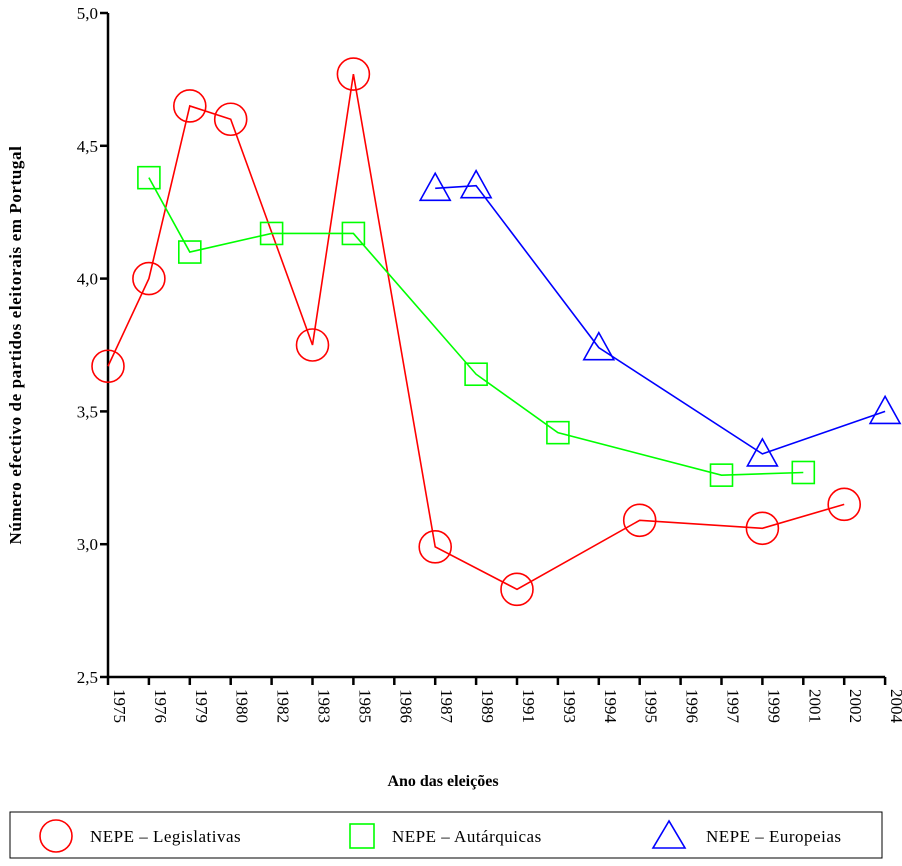  What do you see at coordinates (528, 706) in the screenshot?
I see `x-tick-label: 1991` at bounding box center [528, 706].